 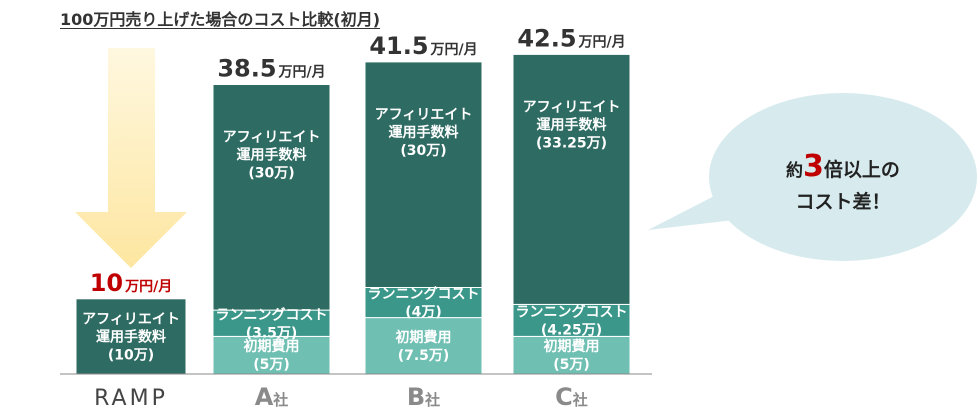 What do you see at coordinates (131, 355) in the screenshot?
I see `segment-label: (10万)` at bounding box center [131, 355].